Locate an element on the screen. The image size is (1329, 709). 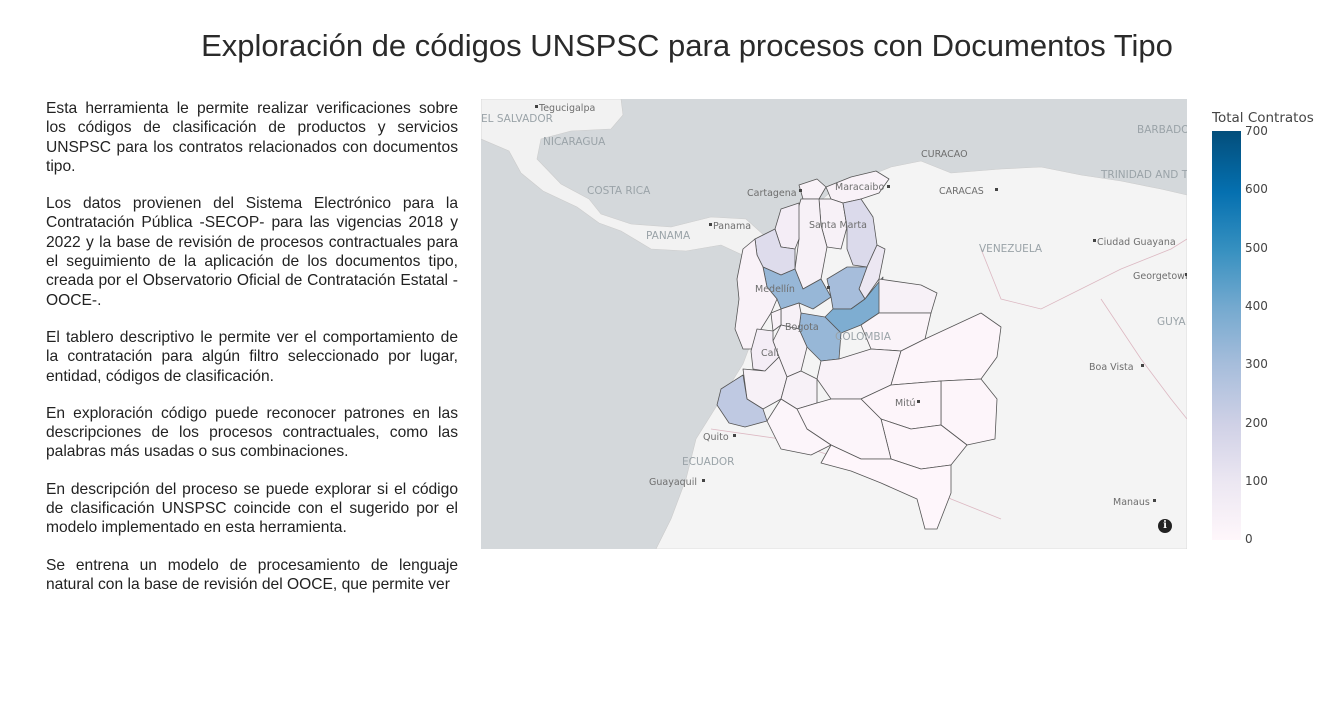
map-label-city: Tegucigalpa is located at coordinates (566, 108).